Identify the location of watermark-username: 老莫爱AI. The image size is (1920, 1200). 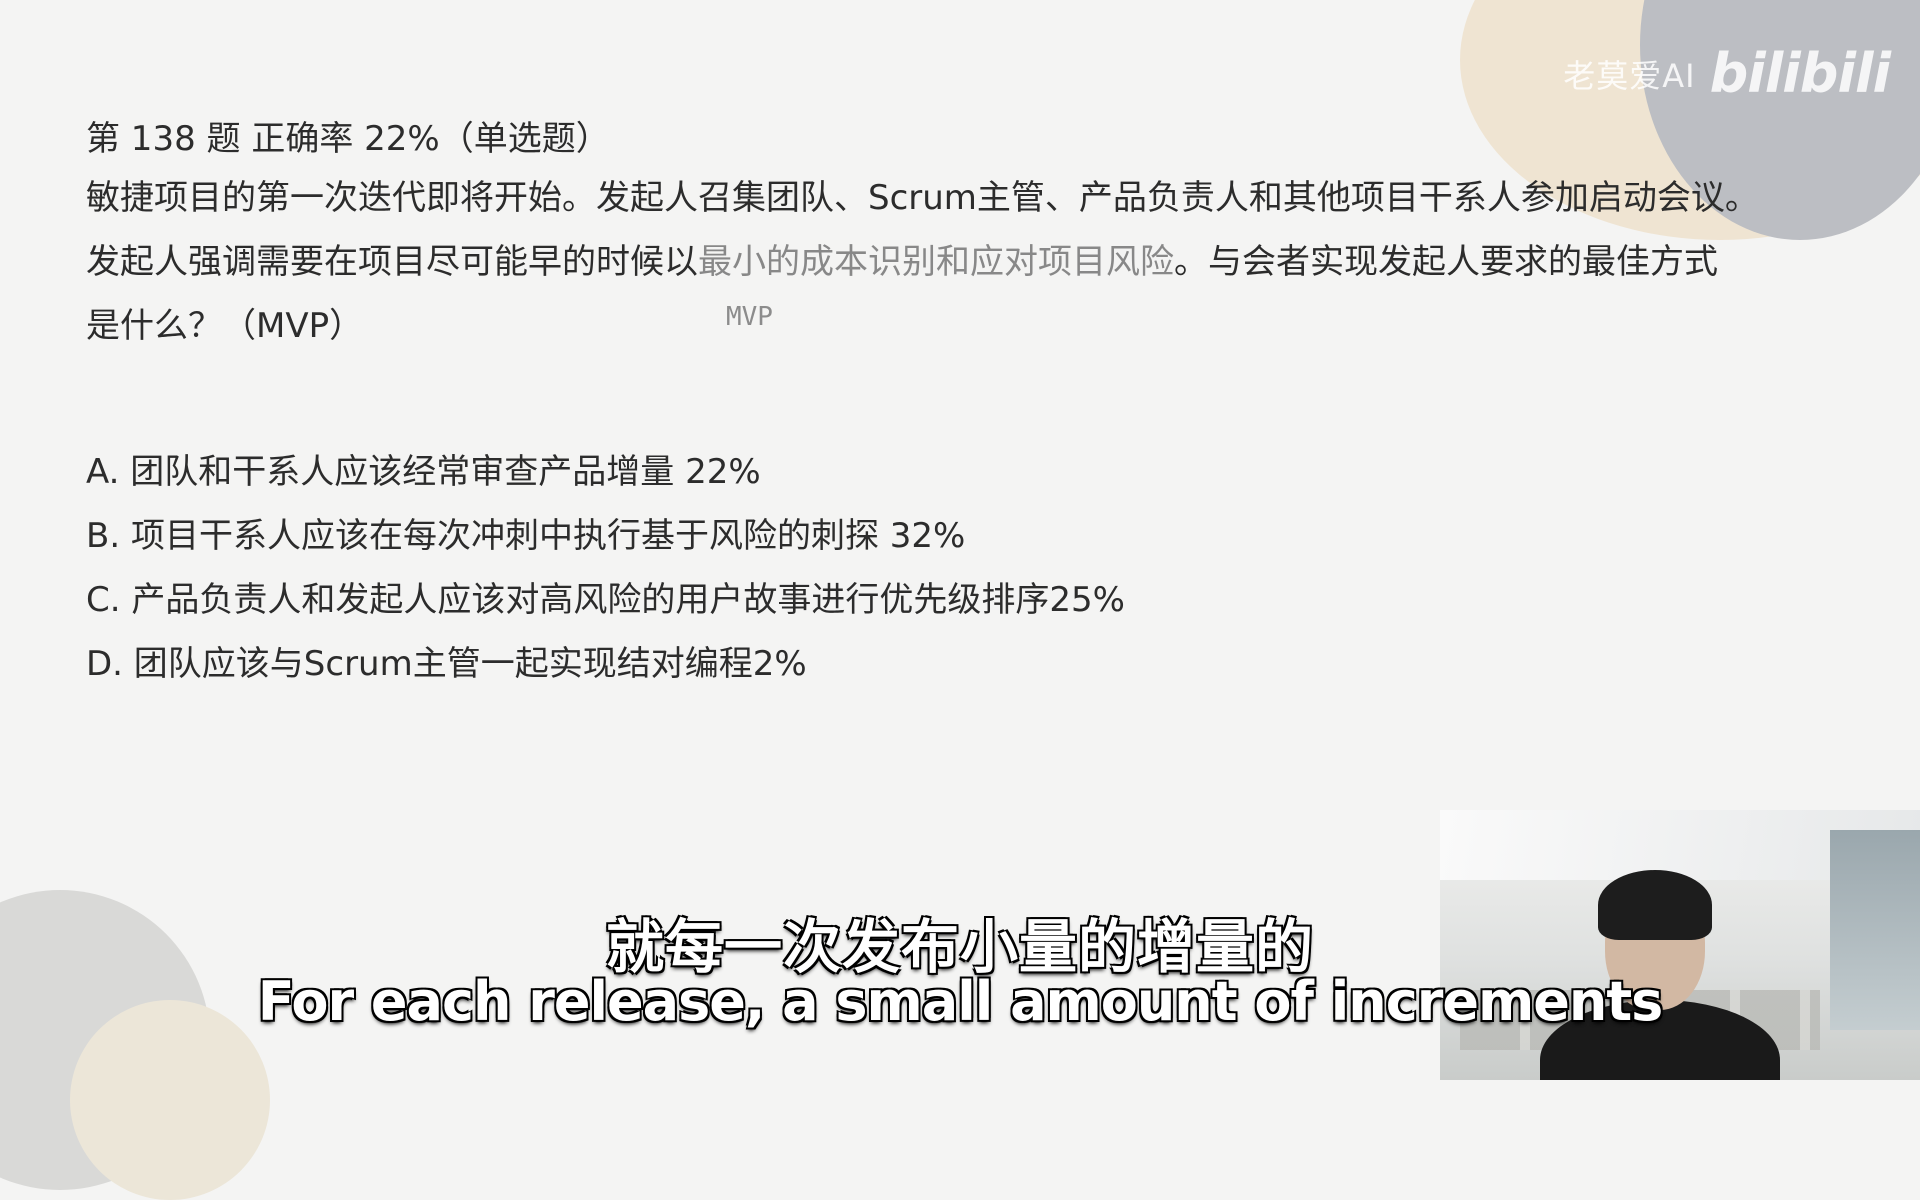
(1629, 75).